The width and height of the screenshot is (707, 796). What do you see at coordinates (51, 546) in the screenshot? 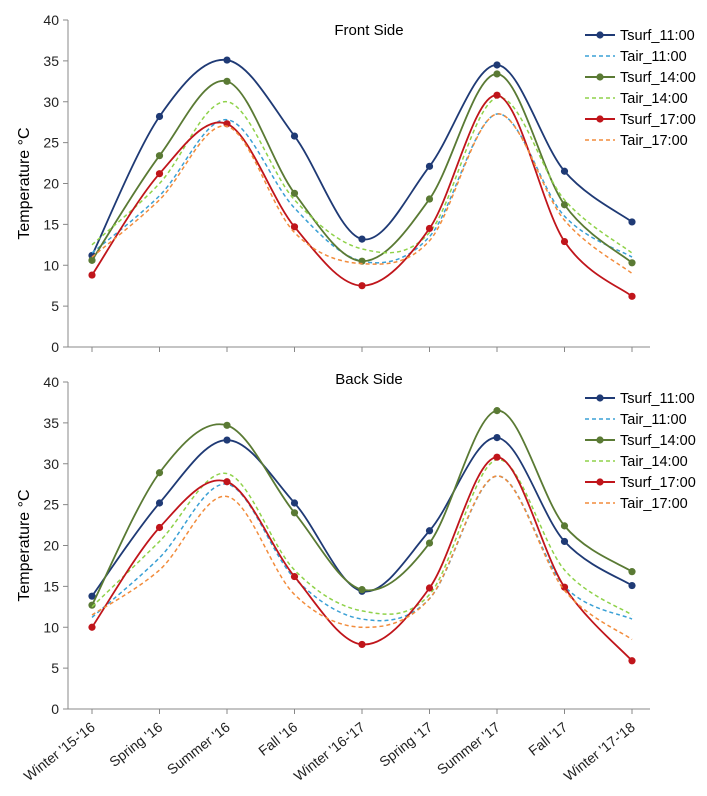
I see `y-tick-label: 20` at bounding box center [51, 546].